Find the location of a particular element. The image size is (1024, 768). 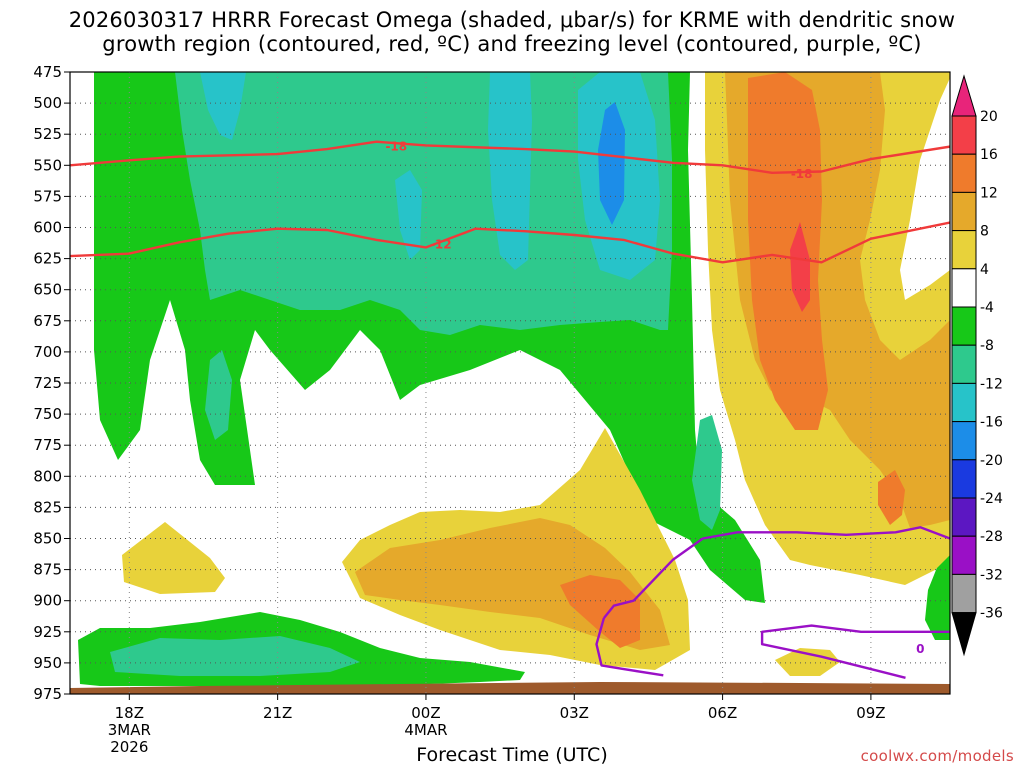

x-tick-date-00Z: 4MAR is located at coordinates (425, 730).